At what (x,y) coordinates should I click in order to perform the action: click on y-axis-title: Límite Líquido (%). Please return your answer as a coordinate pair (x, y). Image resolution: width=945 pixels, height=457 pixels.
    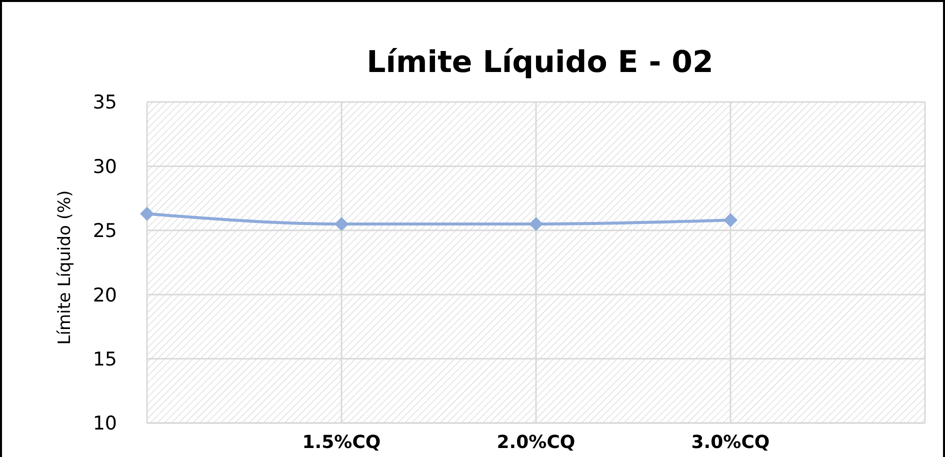
    Looking at the image, I should click on (65, 267).